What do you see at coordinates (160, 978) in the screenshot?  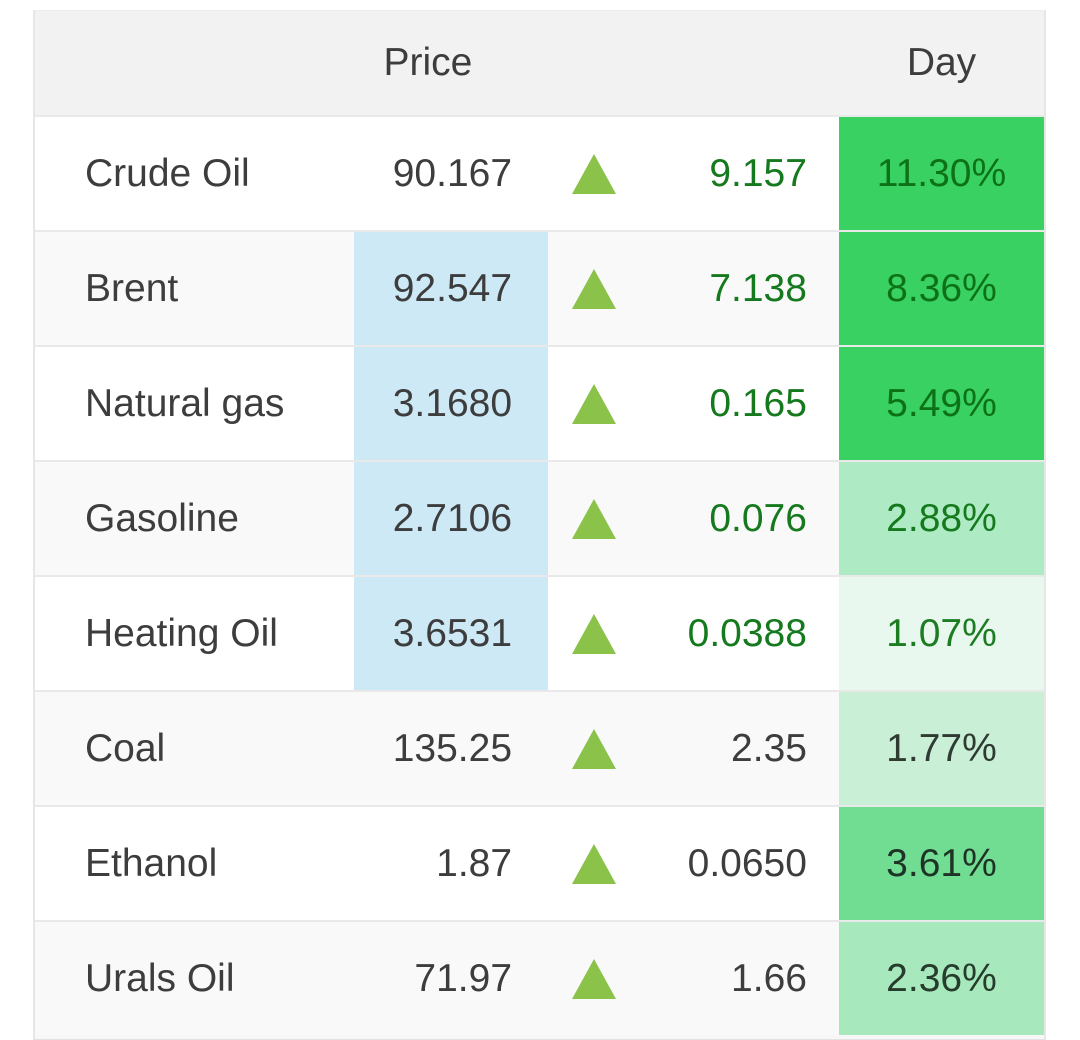 I see `commodity-name: Urals Oil` at bounding box center [160, 978].